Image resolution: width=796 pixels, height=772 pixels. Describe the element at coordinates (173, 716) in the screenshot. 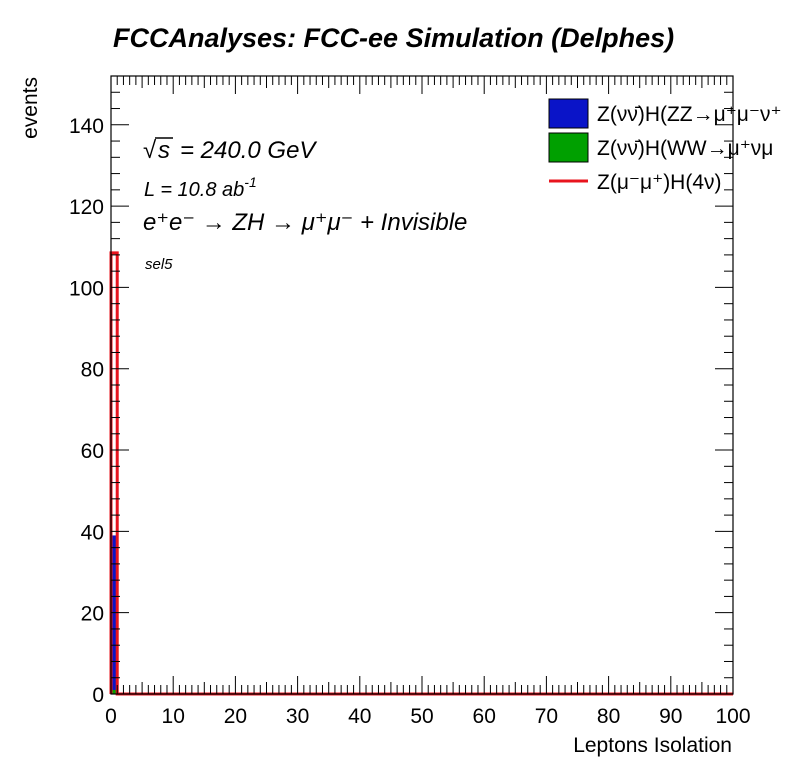

I see `x-tick-label: 10` at that location.